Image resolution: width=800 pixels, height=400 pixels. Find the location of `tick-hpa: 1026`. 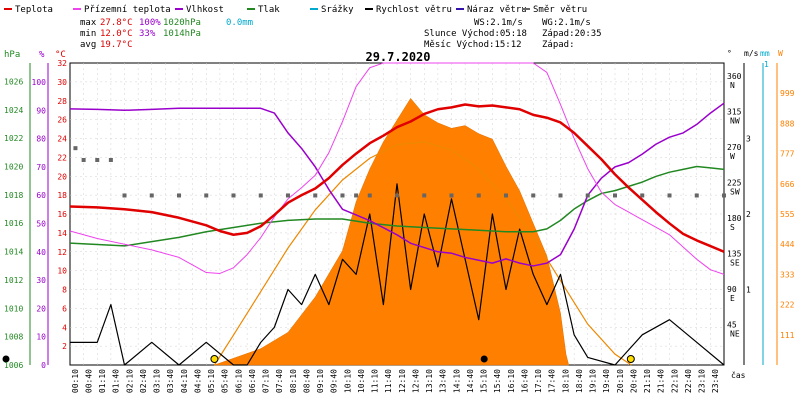

tick-hpa: 1026 is located at coordinates (13, 81).